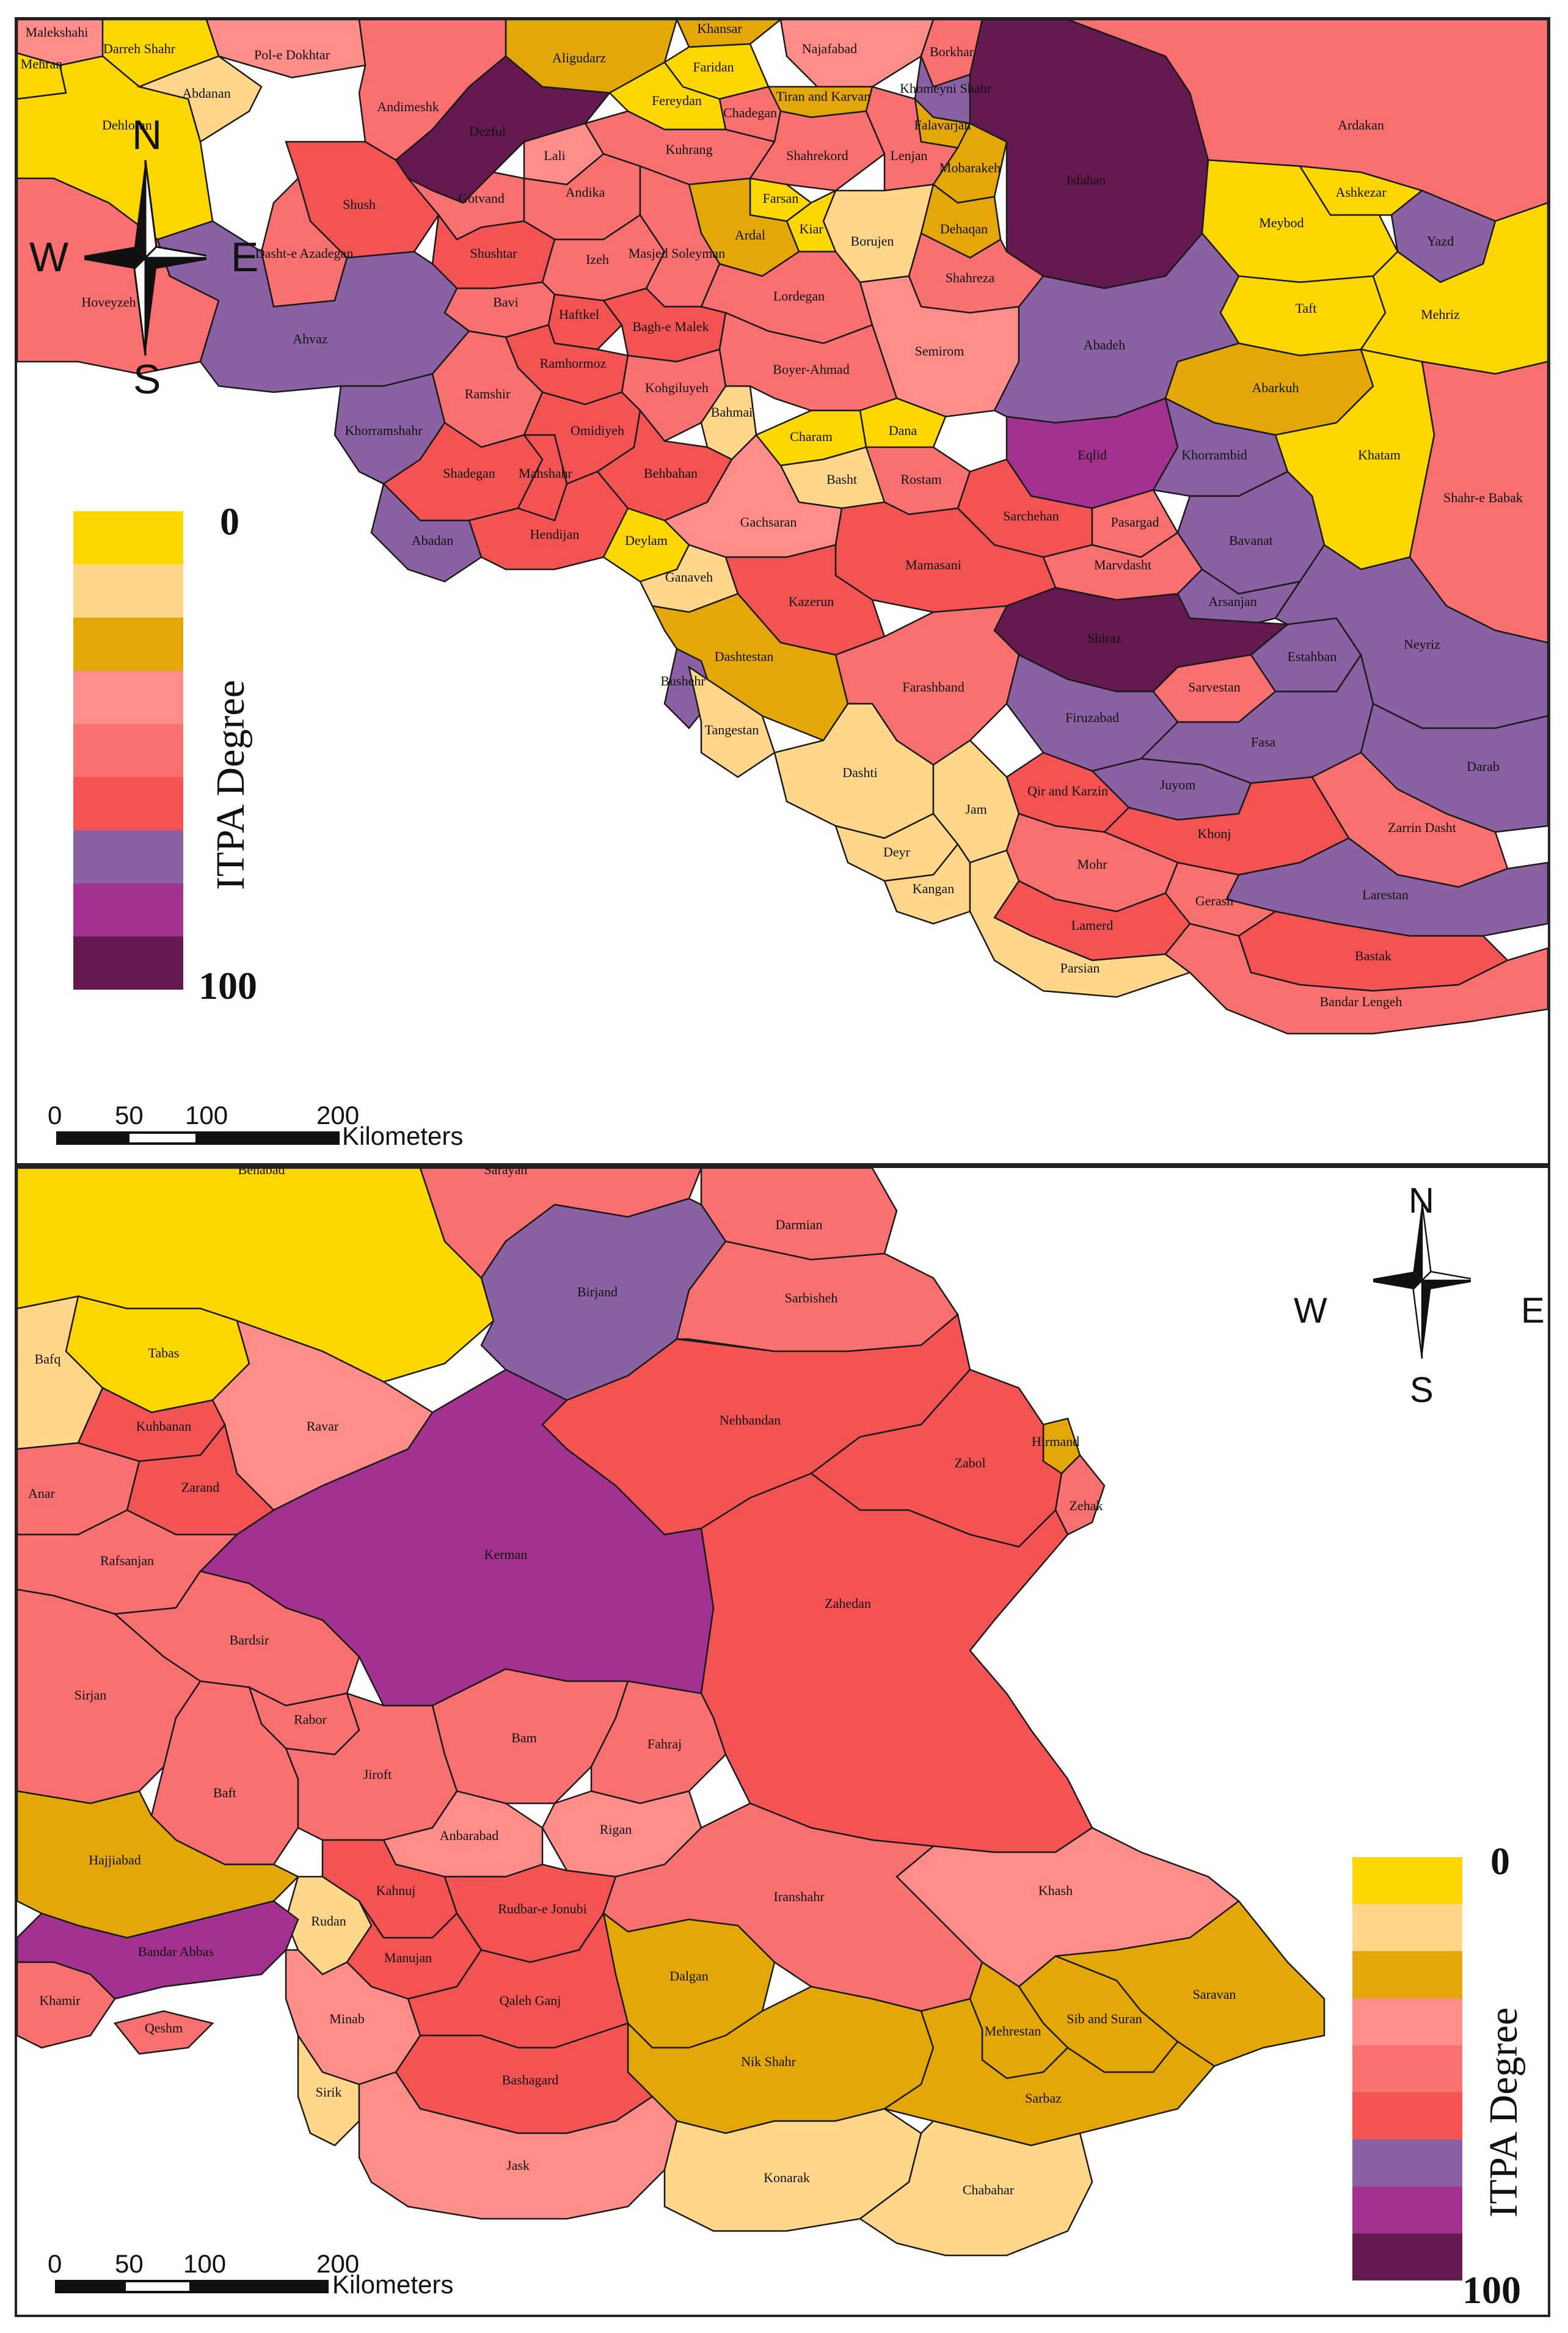  I want to click on district-label-lali: Lali, so click(554, 155).